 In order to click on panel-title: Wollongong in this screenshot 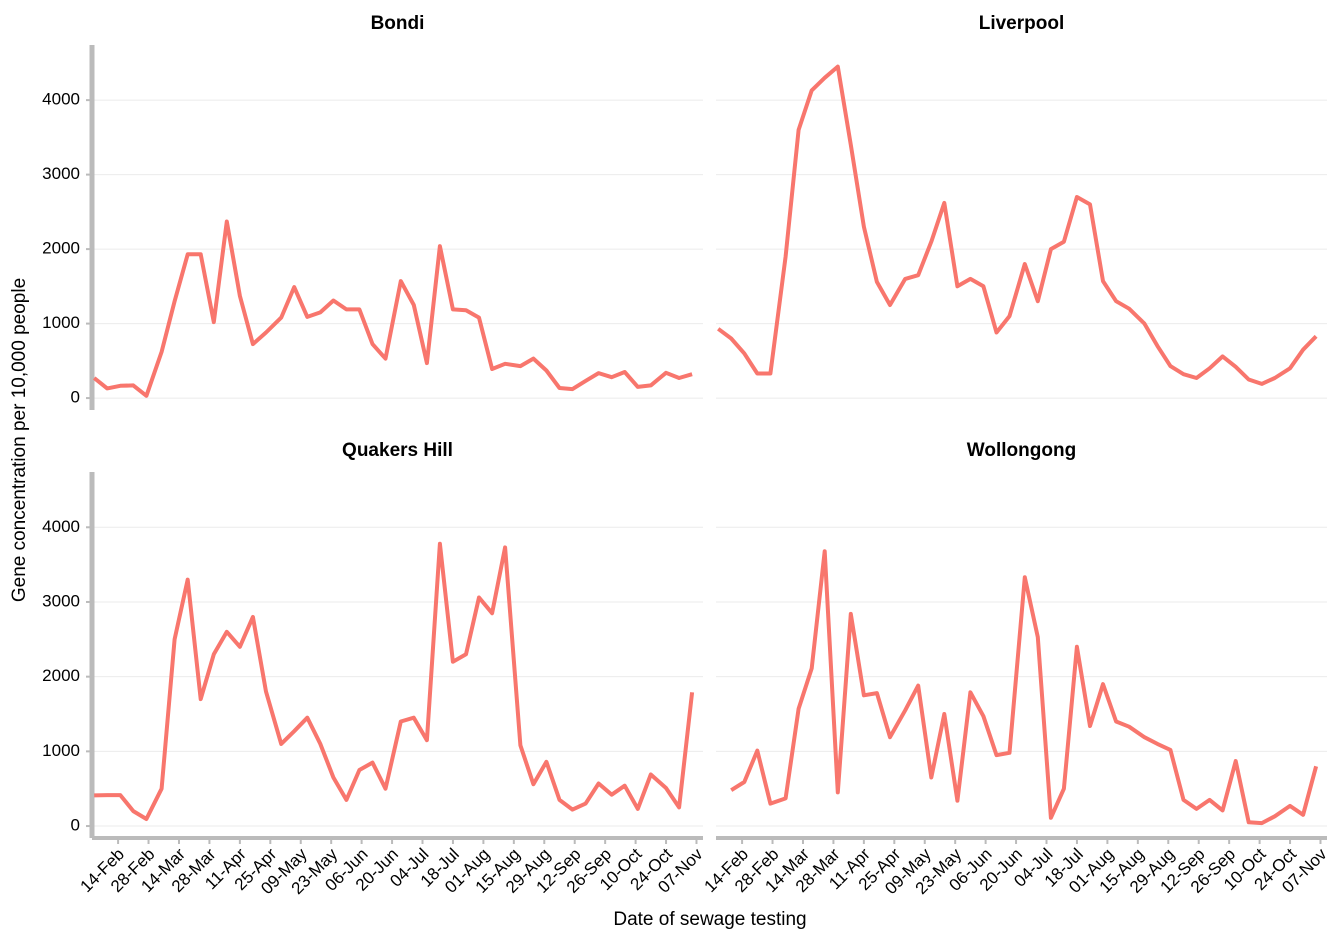, I will do `click(1021, 450)`.